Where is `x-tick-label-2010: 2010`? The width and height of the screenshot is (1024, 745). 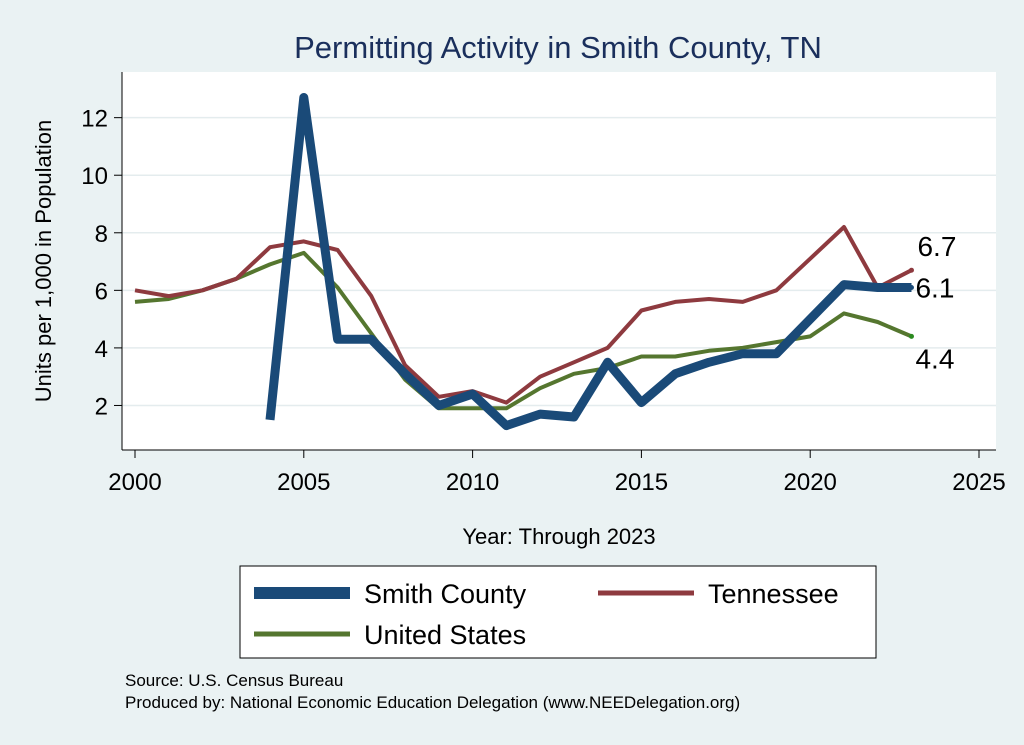 x-tick-label-2010: 2010 is located at coordinates (472, 482).